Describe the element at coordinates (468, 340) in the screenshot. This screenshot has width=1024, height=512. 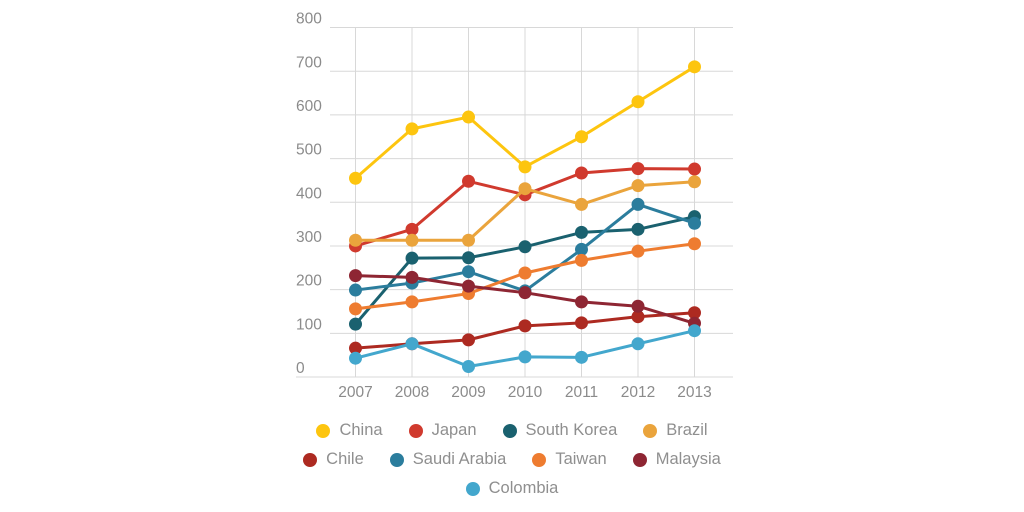
I see `data-point-chile-2009` at that location.